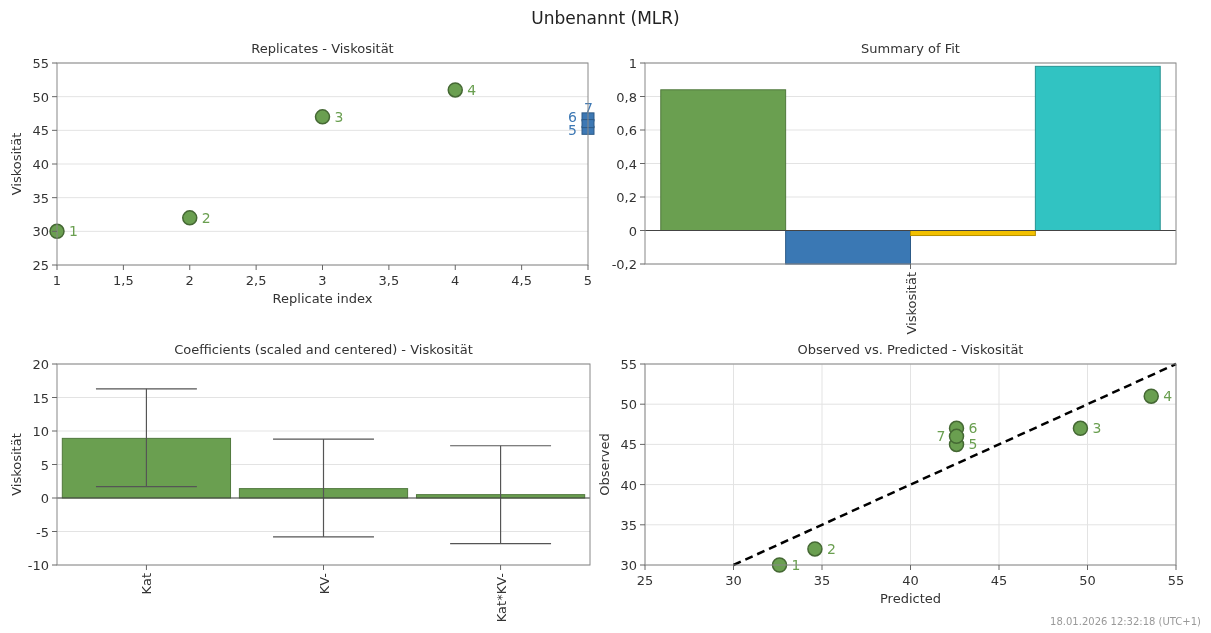 This screenshot has height=633, width=1211. I want to click on x-tick-label: 2, so click(189, 280).